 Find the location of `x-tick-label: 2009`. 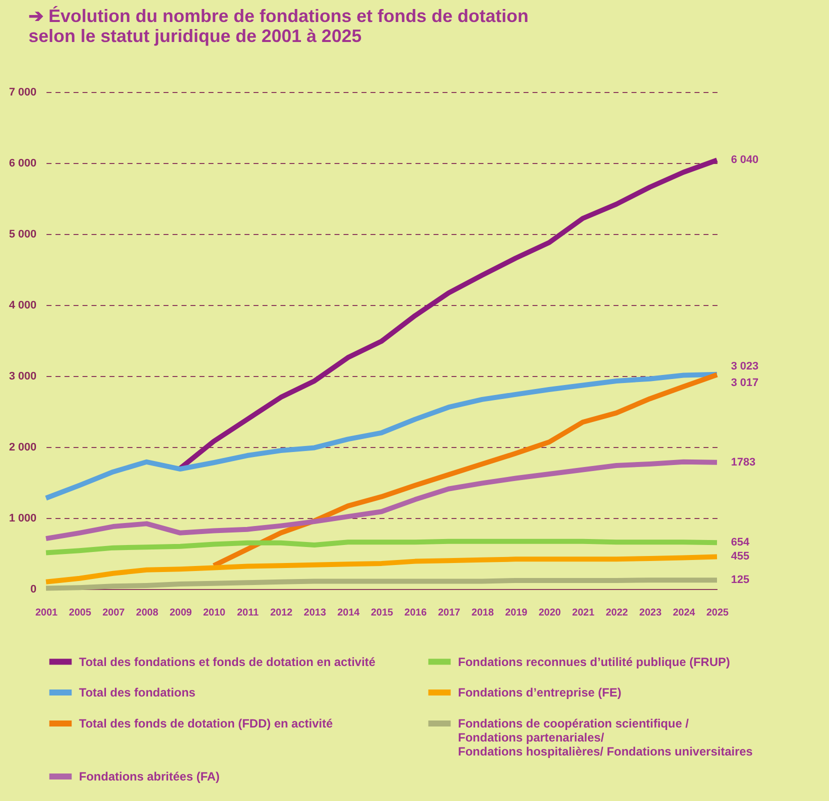

x-tick-label: 2009 is located at coordinates (181, 613).